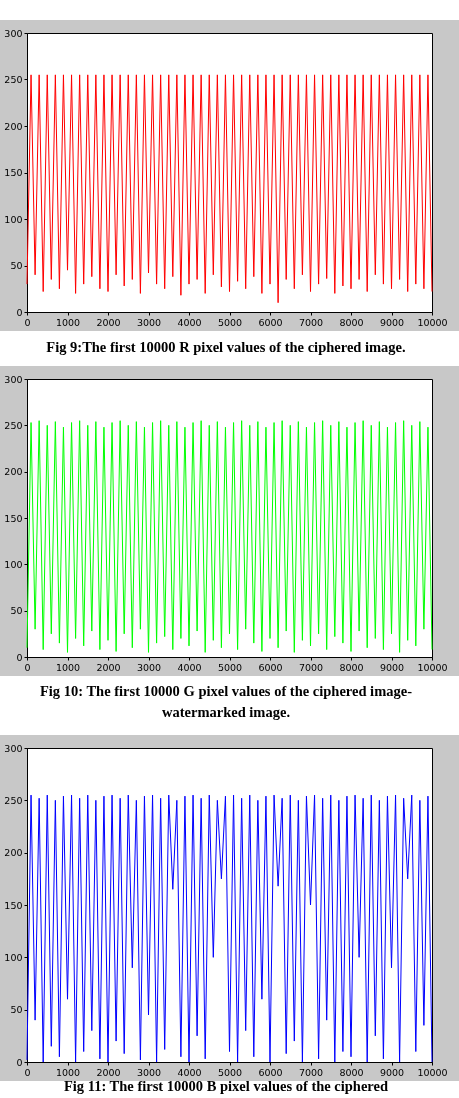 This screenshot has width=459, height=1098. Describe the element at coordinates (226, 347) in the screenshot. I see `text: Fig 9:The first 10000 R pixel values of the ciphered image.` at that location.